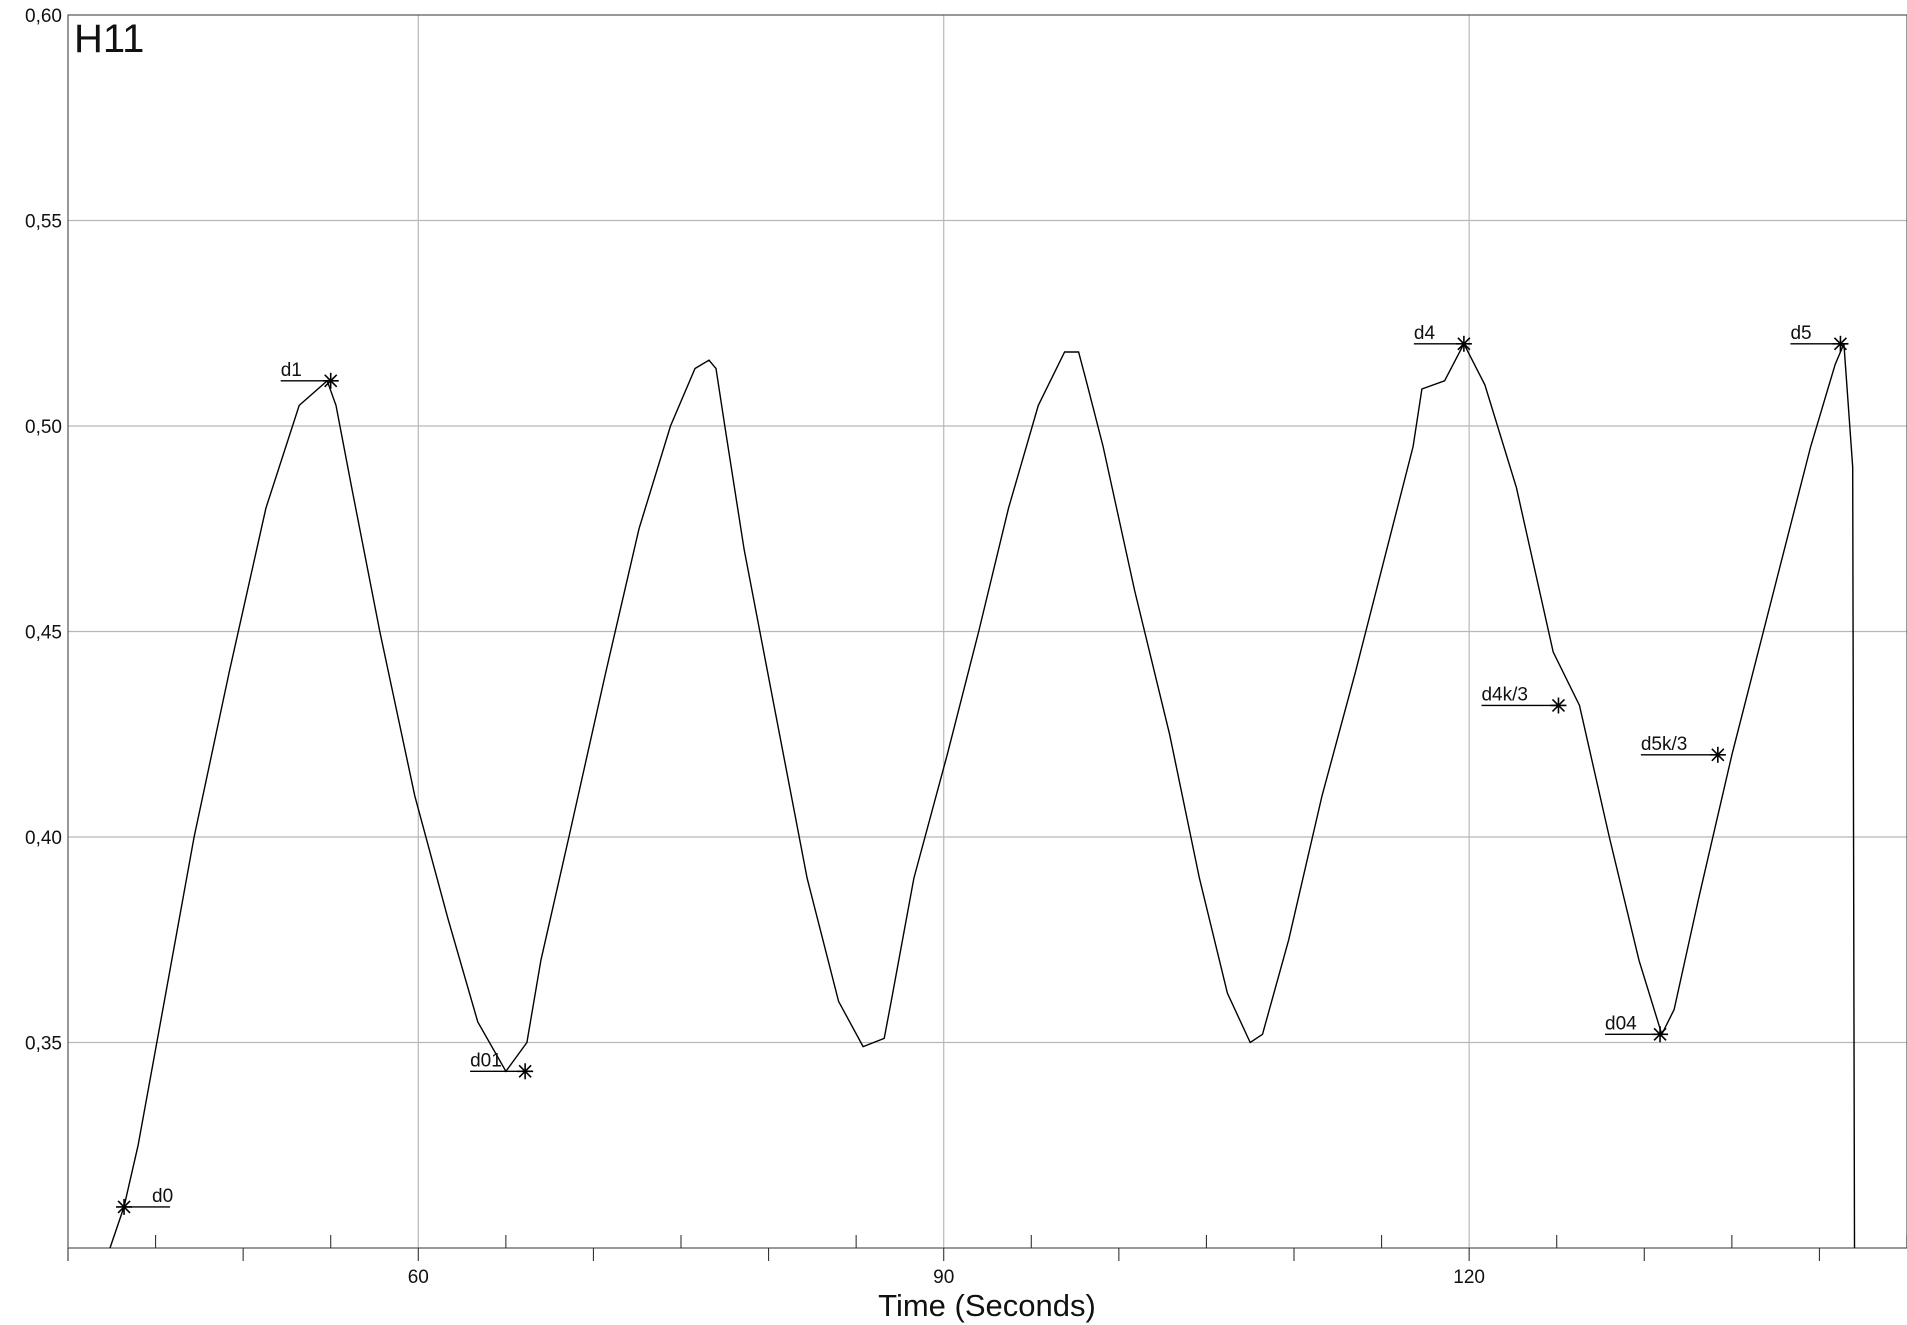 The height and width of the screenshot is (1325, 1907). What do you see at coordinates (1425, 333) in the screenshot?
I see `annotation-label: d4` at bounding box center [1425, 333].